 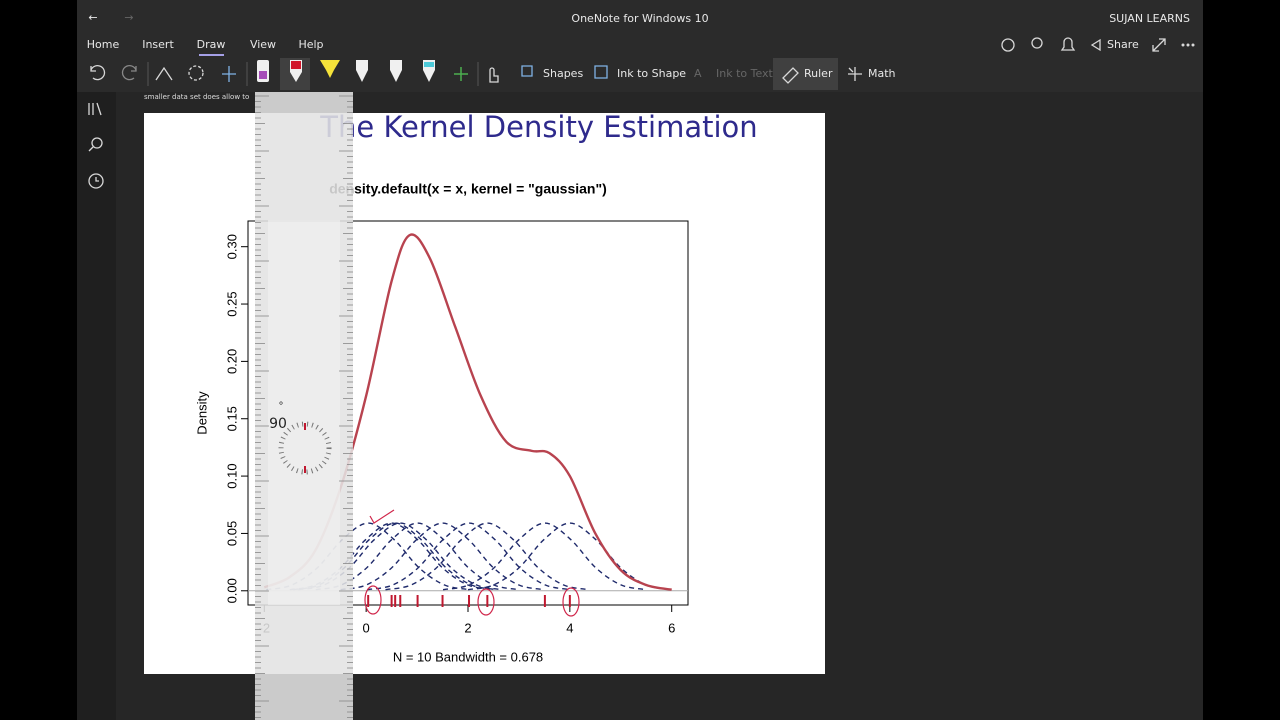 I want to click on window-title: OneNote for Windows 10, so click(x=639, y=18).